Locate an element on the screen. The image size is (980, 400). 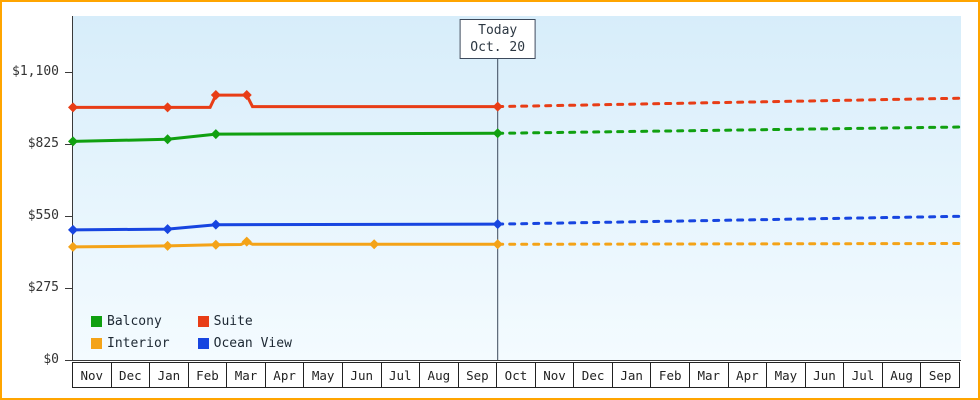
month-cell-jun-7: Jun is located at coordinates (361, 375).